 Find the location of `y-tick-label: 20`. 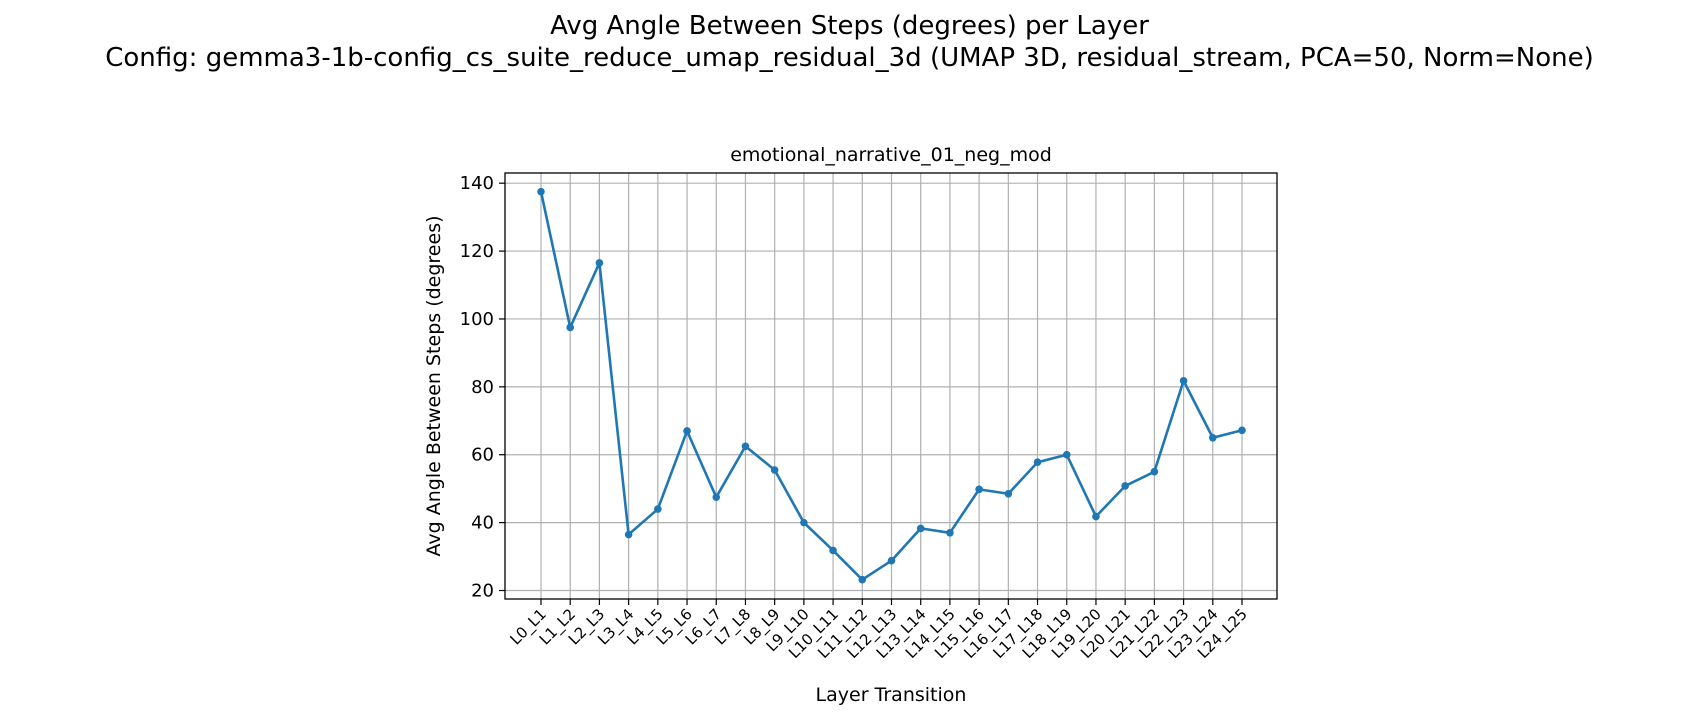

y-tick-label: 20 is located at coordinates (482, 591).